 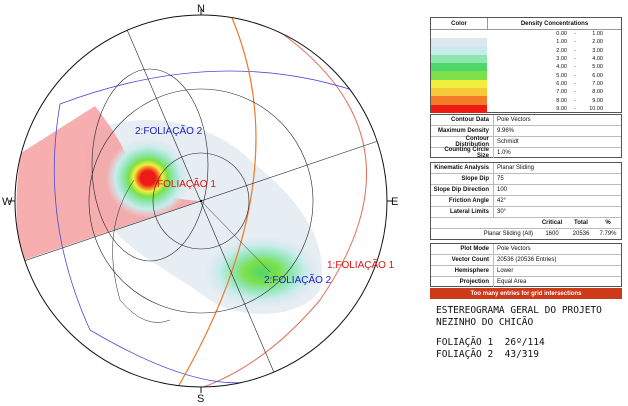 What do you see at coordinates (554, 84) in the screenshot?
I see `legend-range: 6.00- 7.00` at bounding box center [554, 84].